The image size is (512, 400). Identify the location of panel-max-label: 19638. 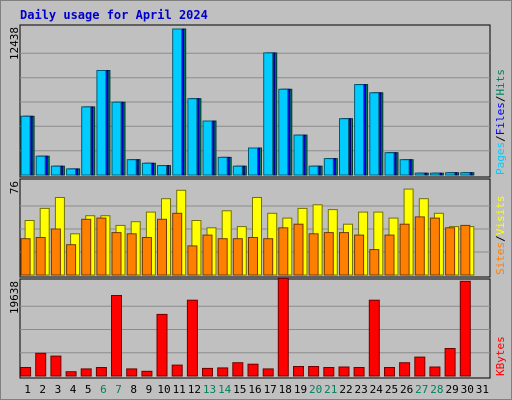
(14, 297).